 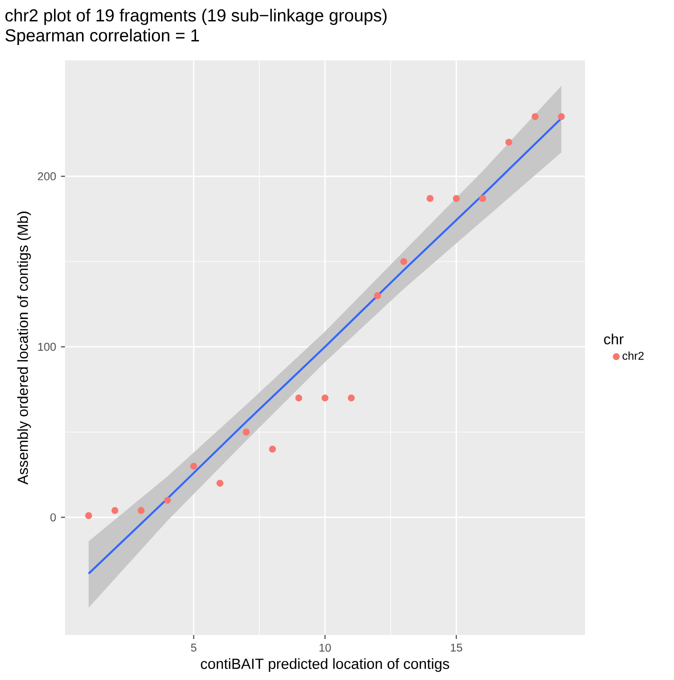 What do you see at coordinates (53, 517) in the screenshot?
I see `y-tick-label: 0` at bounding box center [53, 517].